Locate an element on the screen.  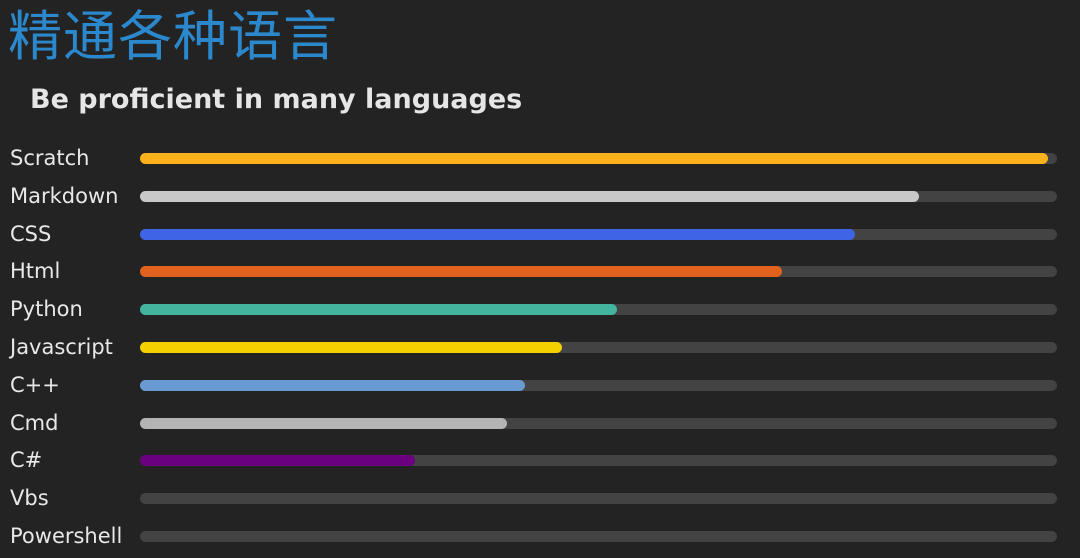
bar-row: Vbs is located at coordinates (540, 498).